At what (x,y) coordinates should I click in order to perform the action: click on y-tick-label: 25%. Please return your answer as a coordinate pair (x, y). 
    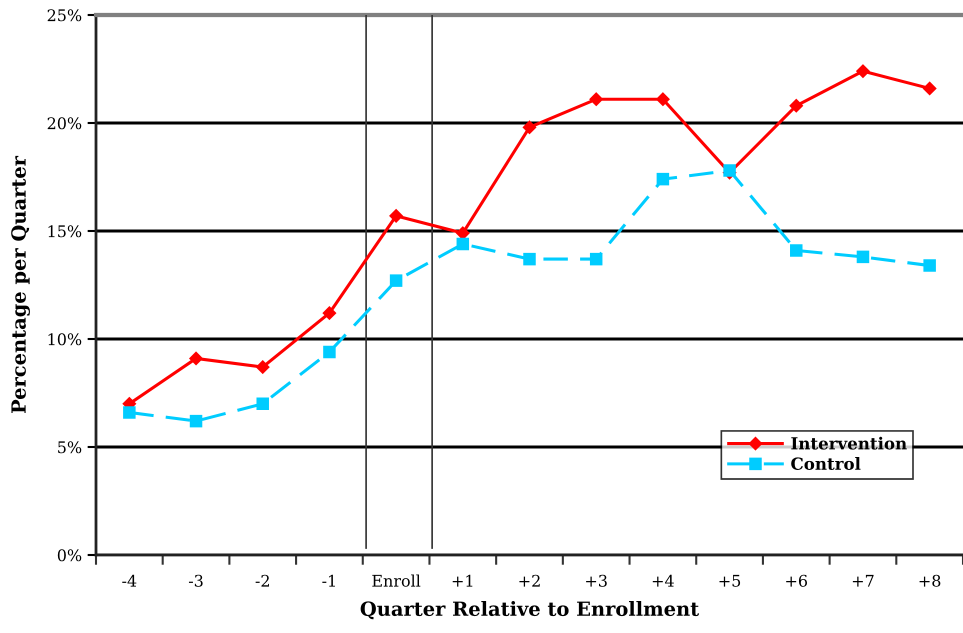
    Looking at the image, I should click on (65, 15).